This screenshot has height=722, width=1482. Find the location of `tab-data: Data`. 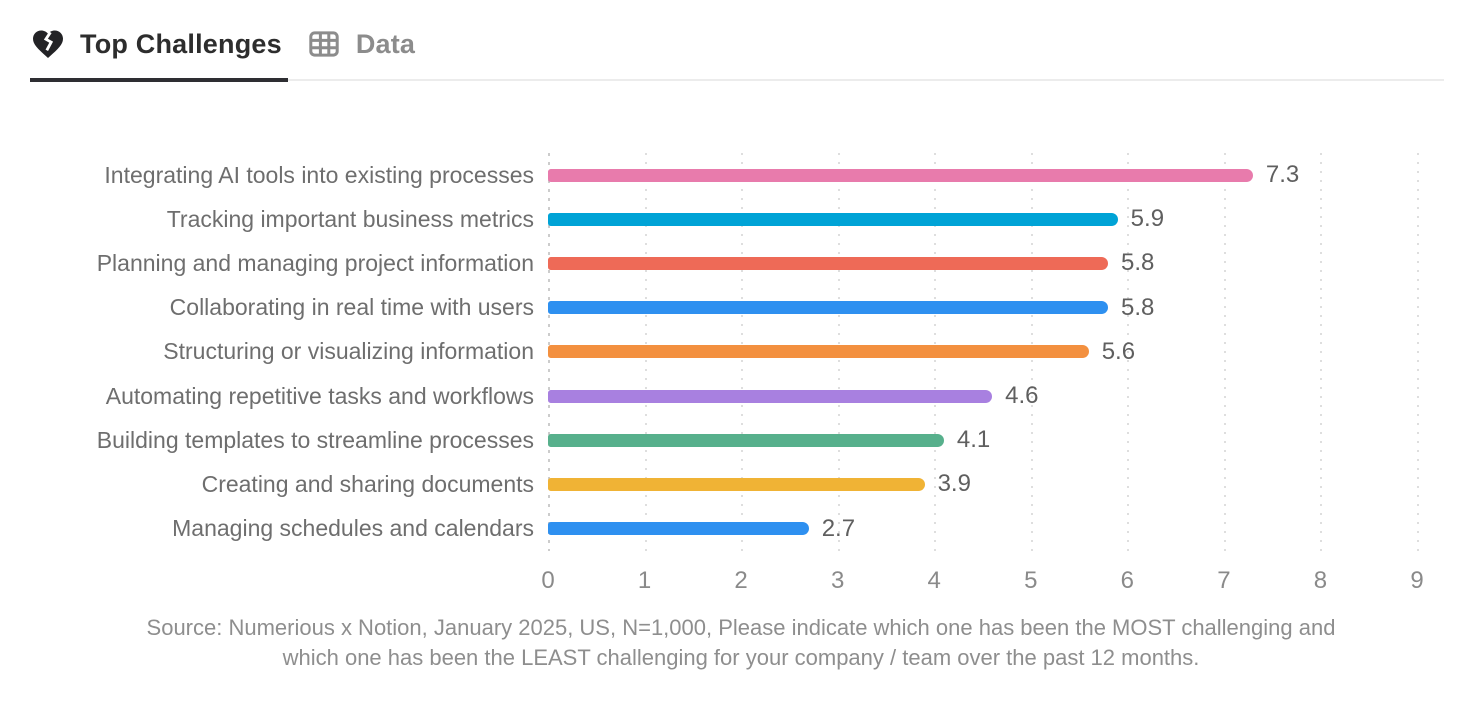

tab-data: Data is located at coordinates (363, 54).